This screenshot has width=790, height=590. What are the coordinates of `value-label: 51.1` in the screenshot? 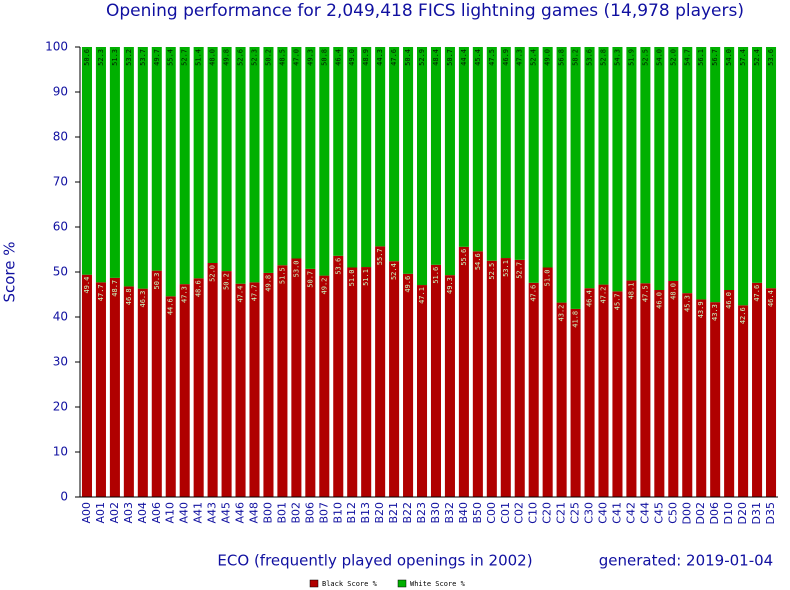 It's located at (366, 277).